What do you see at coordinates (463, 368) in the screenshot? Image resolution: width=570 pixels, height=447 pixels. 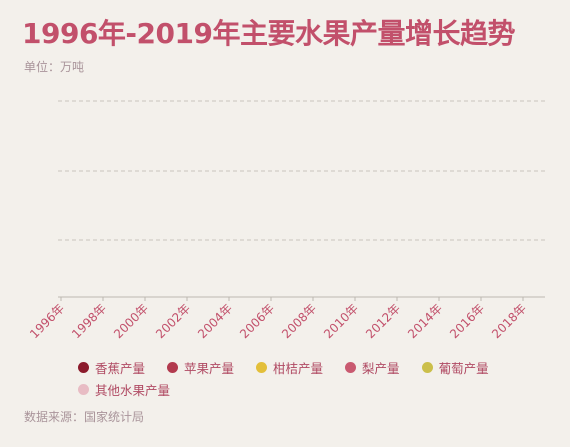 I see `legend-label: 葡萄产量` at bounding box center [463, 368].